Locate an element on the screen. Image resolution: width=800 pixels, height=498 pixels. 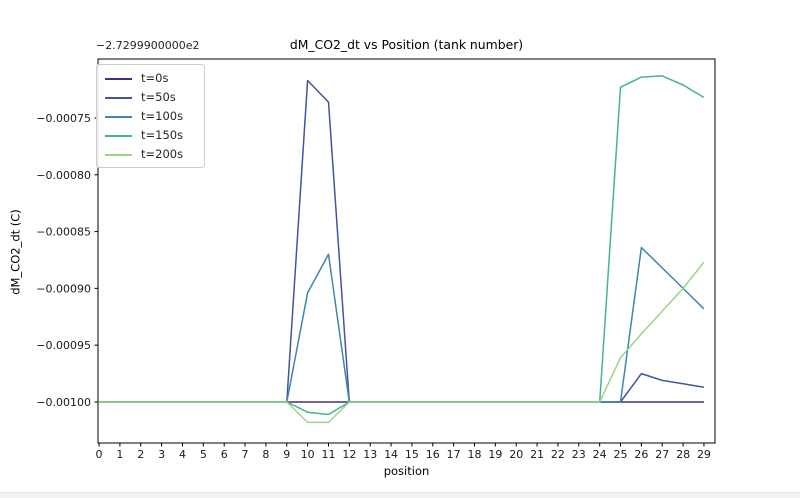
x-tick-label: 18 is located at coordinates (474, 454).